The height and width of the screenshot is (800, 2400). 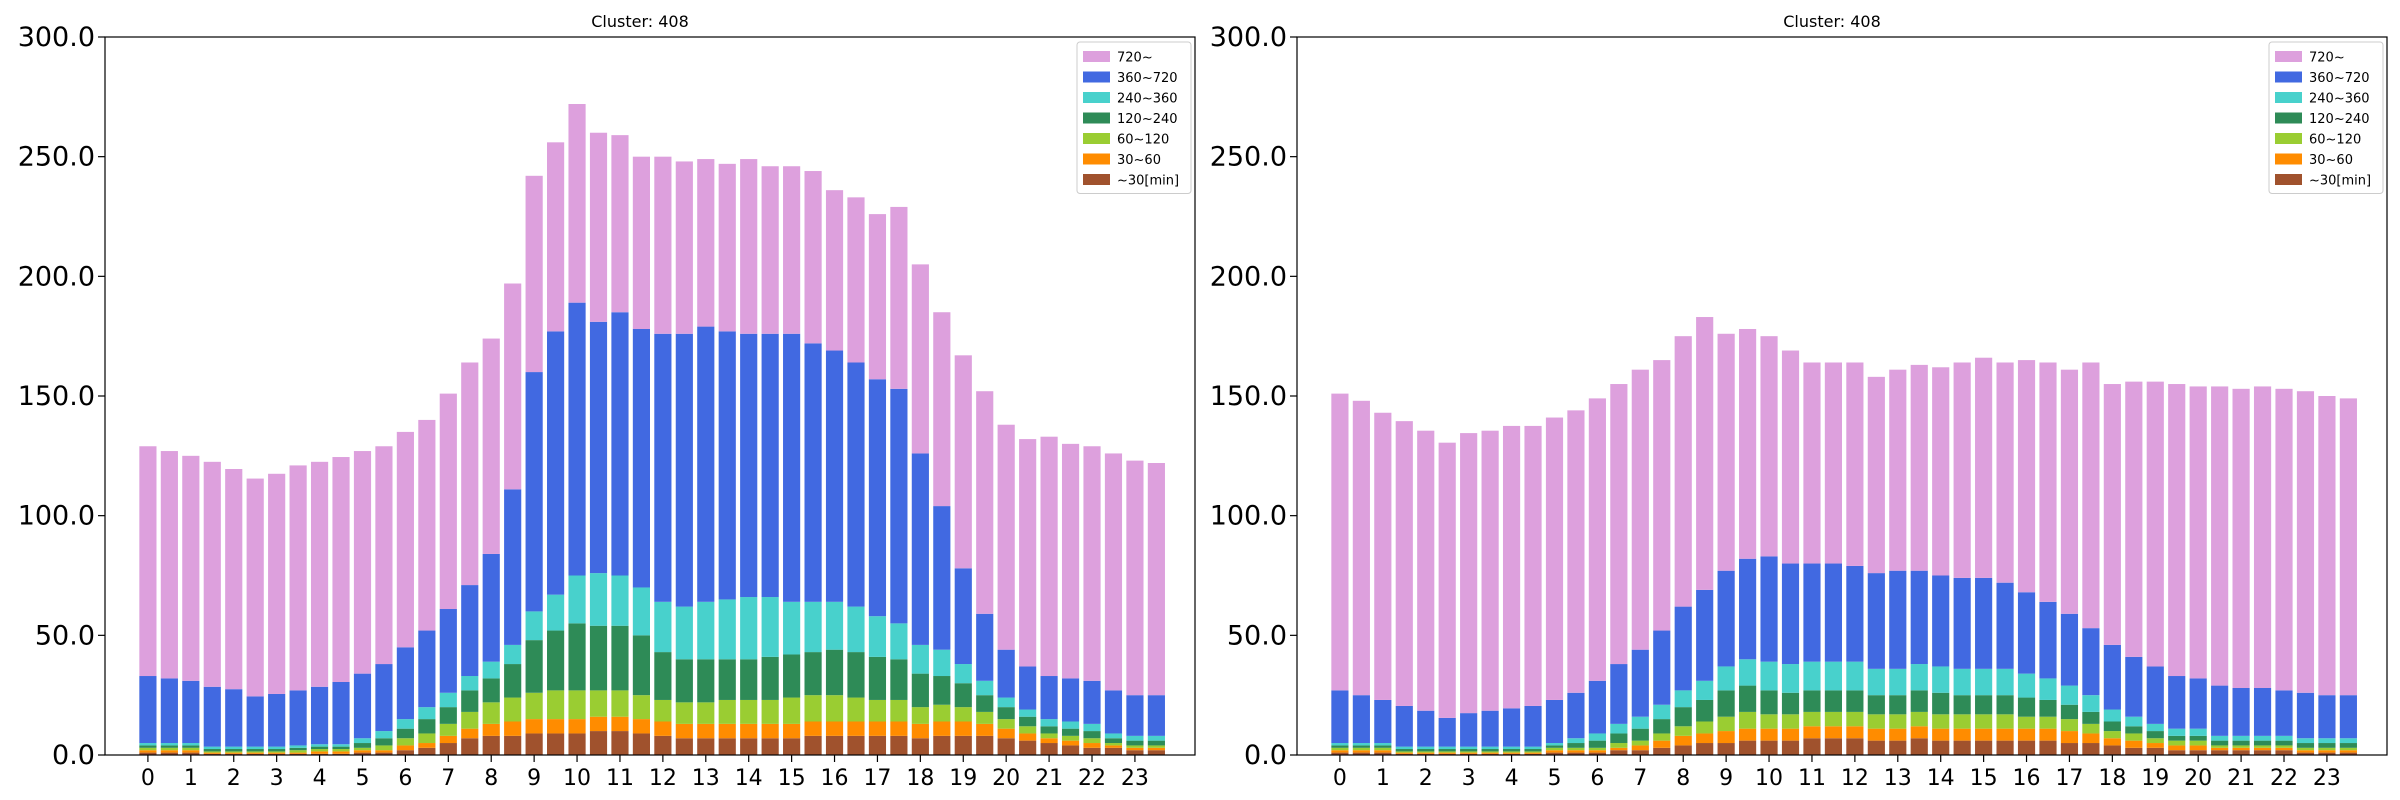 I want to click on legend-label: ~30[min], so click(x=2340, y=181).